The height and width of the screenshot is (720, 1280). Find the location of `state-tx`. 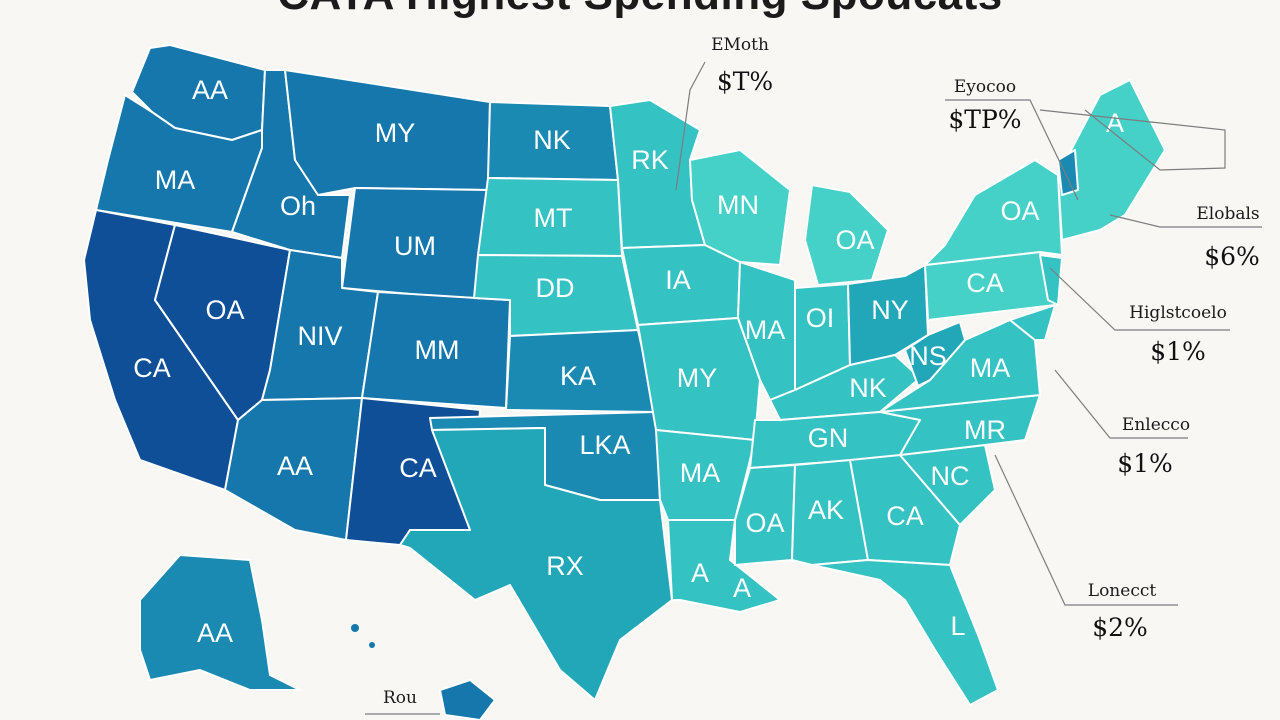

state-tx is located at coordinates (536, 564).